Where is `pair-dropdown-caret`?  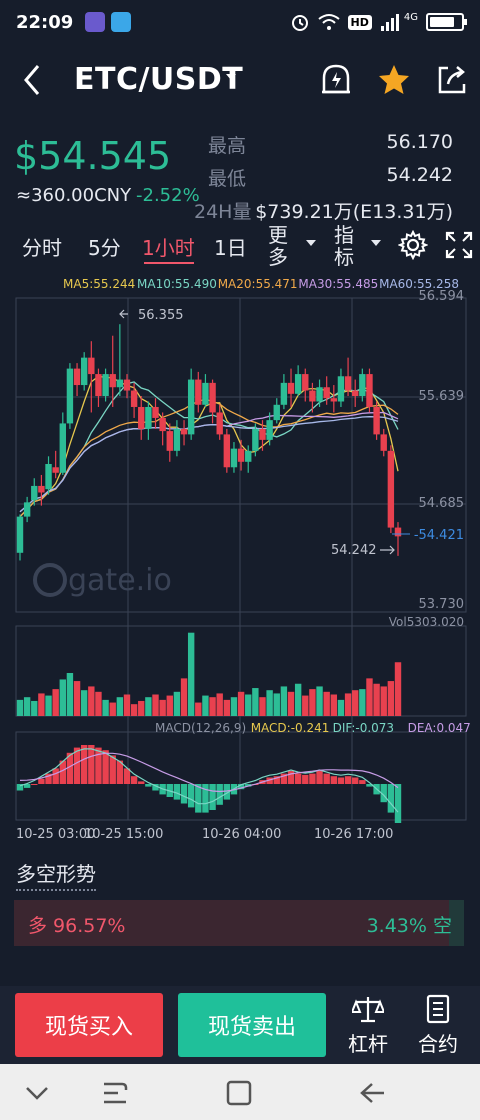
pair-dropdown-caret is located at coordinates (231, 77).